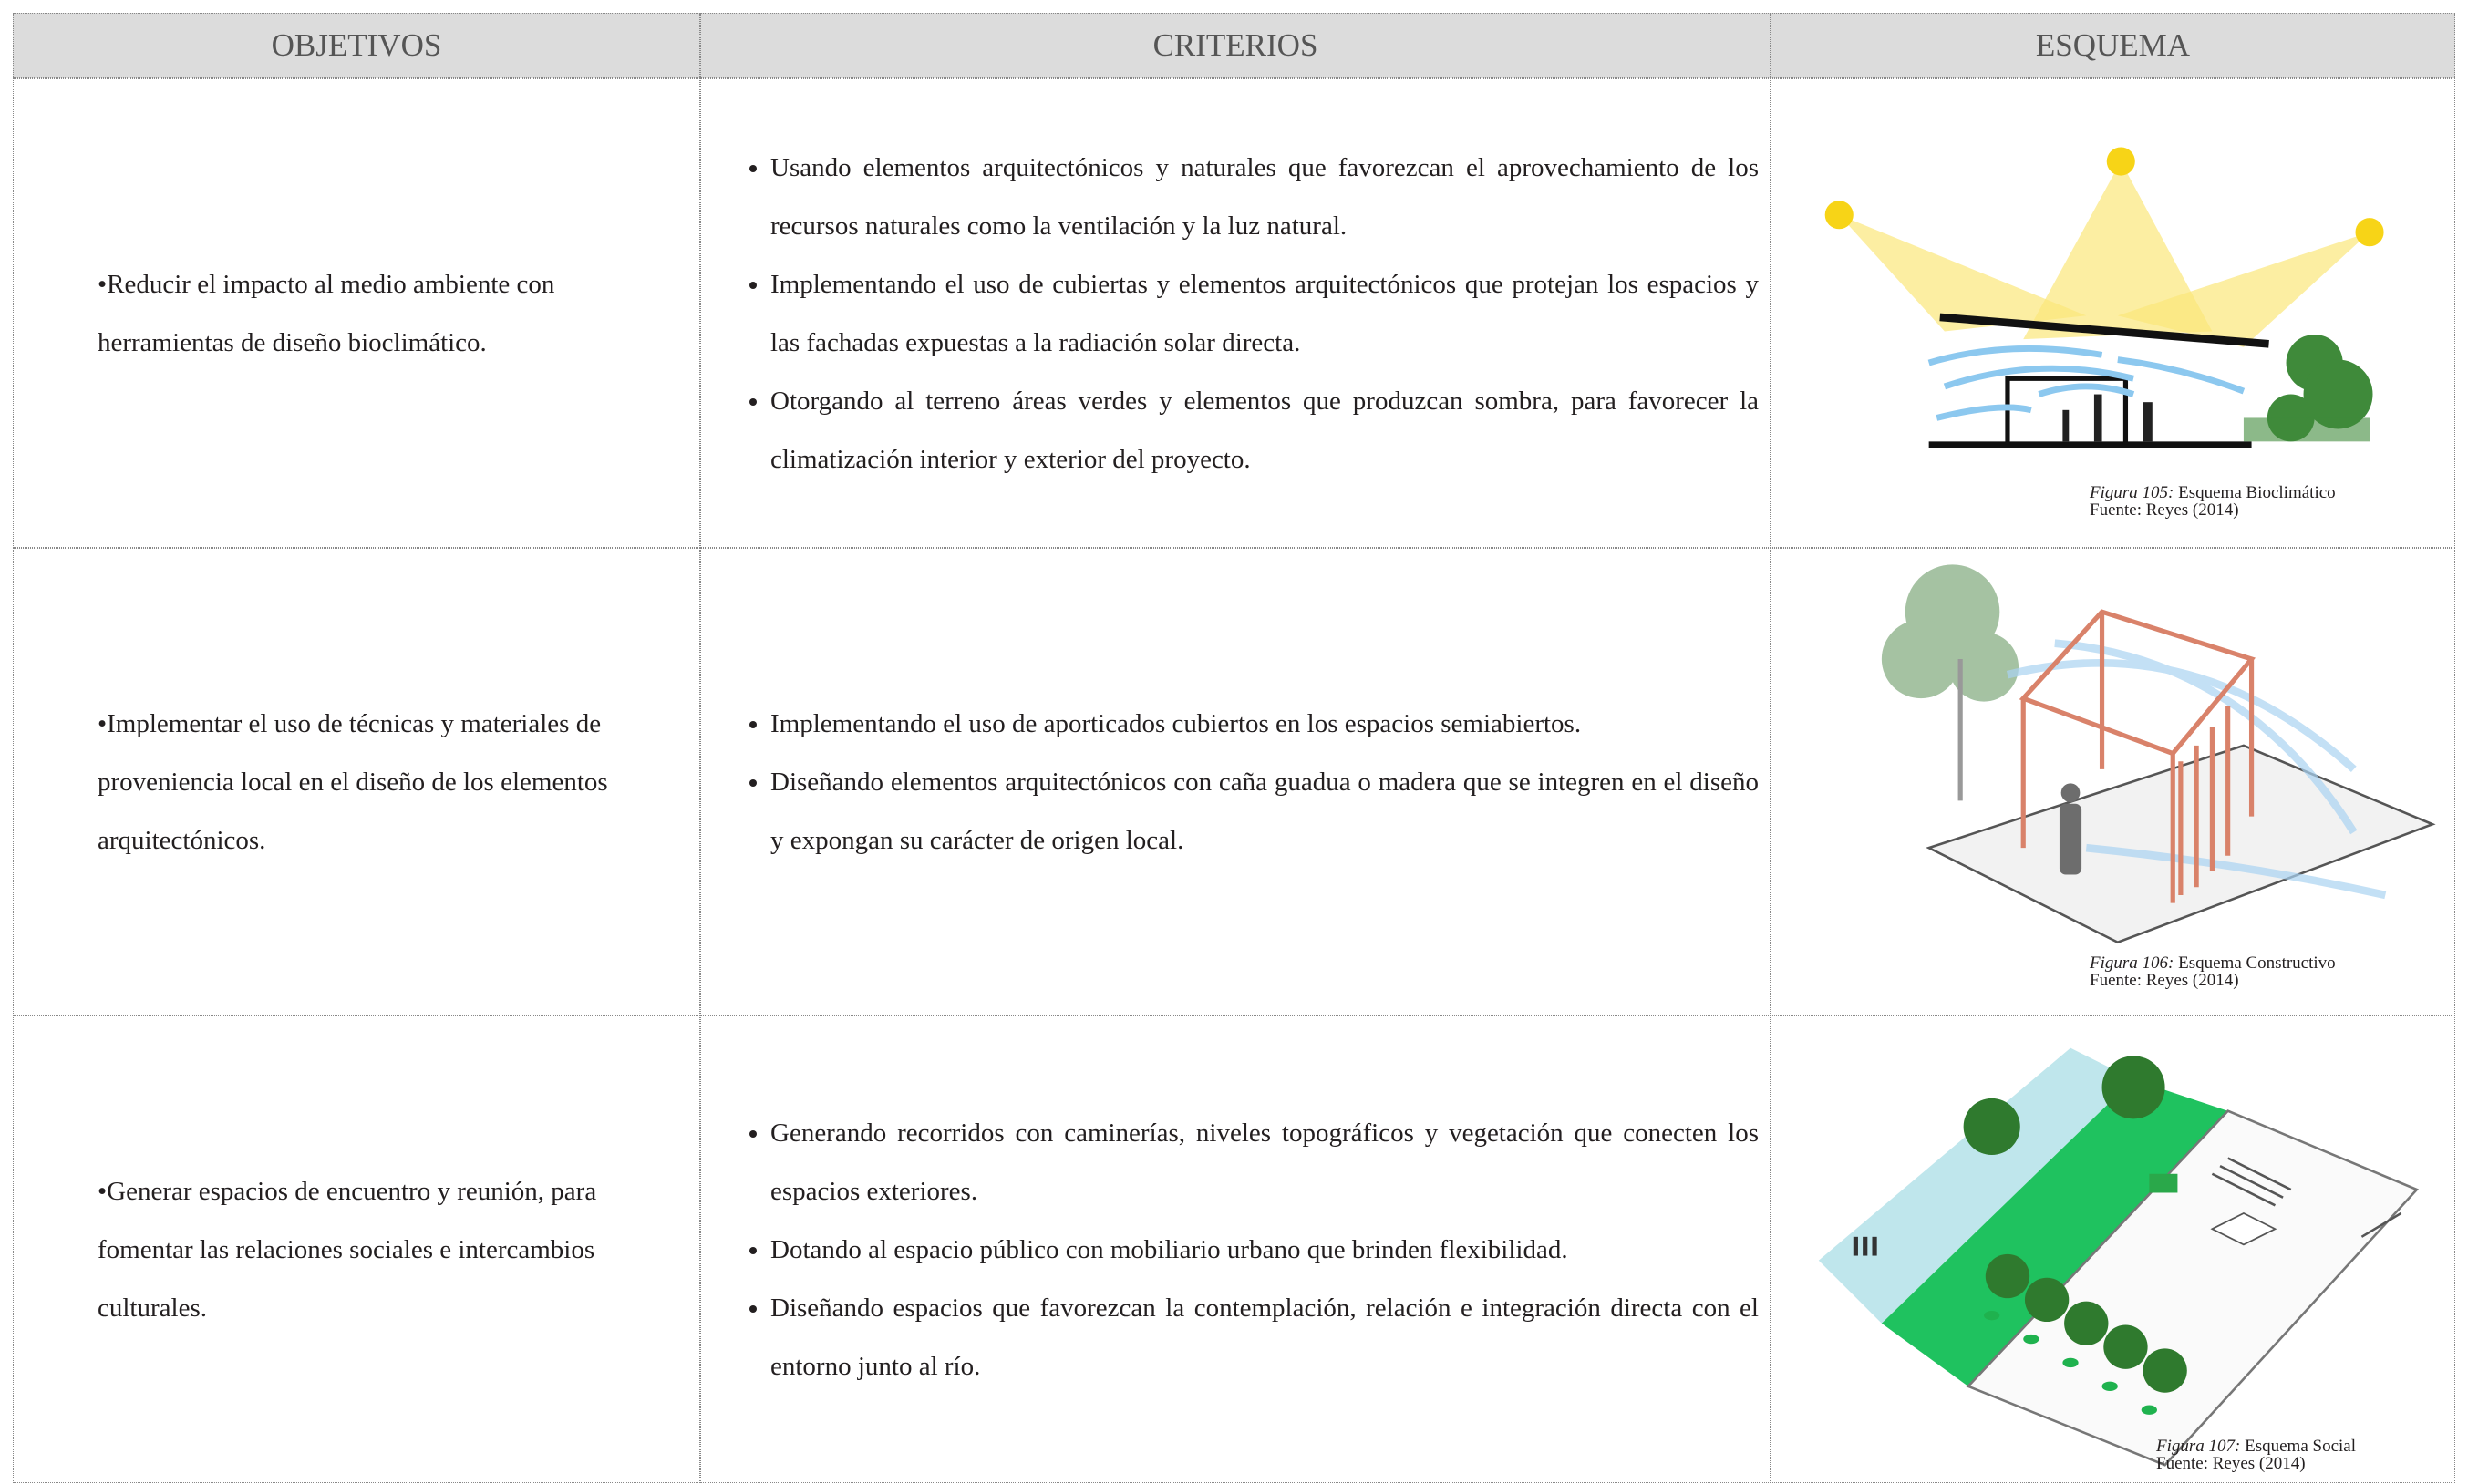 The width and height of the screenshot is (2468, 1484). I want to click on figure-title: Esquema Constructivo, so click(2257, 963).